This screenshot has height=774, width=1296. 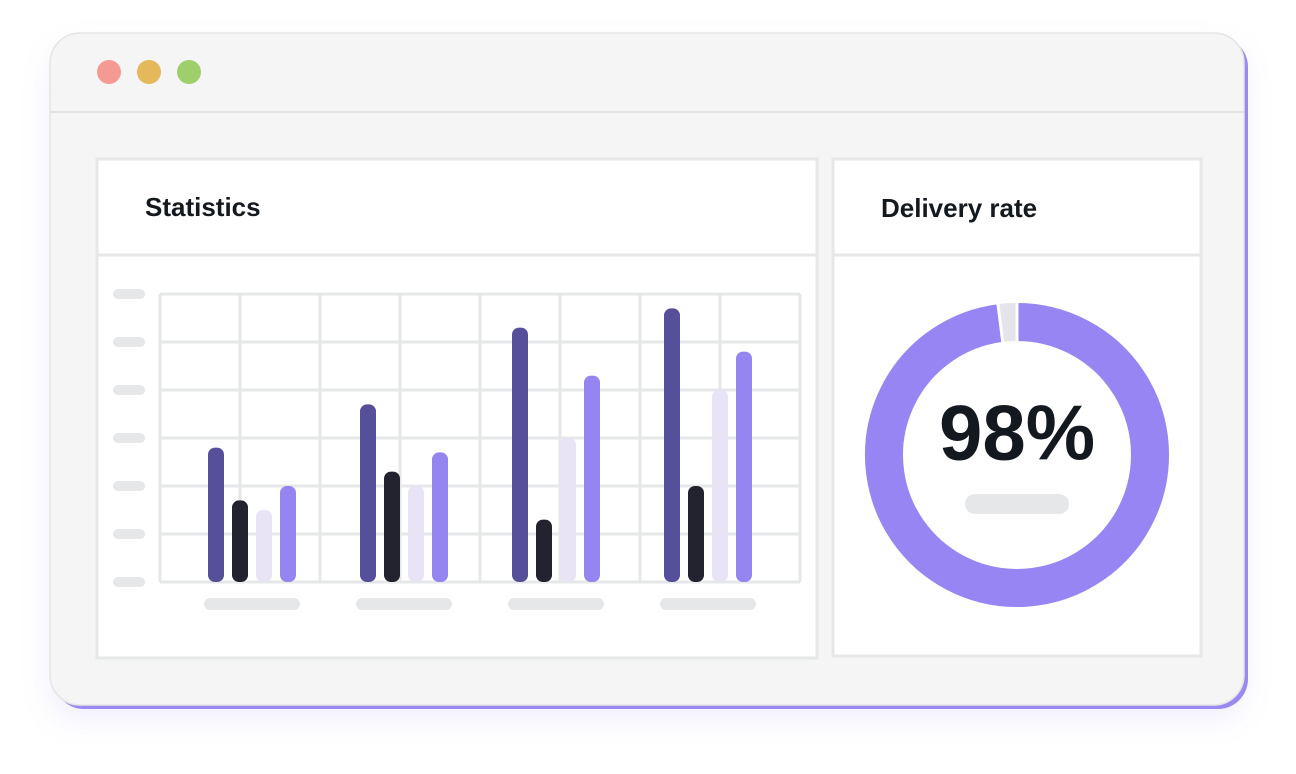 I want to click on panel-title: Statistics, so click(x=203, y=207).